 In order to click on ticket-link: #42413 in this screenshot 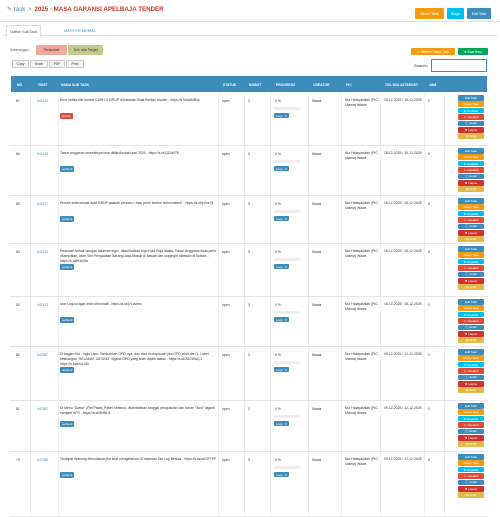, I will do `click(43, 305)`.